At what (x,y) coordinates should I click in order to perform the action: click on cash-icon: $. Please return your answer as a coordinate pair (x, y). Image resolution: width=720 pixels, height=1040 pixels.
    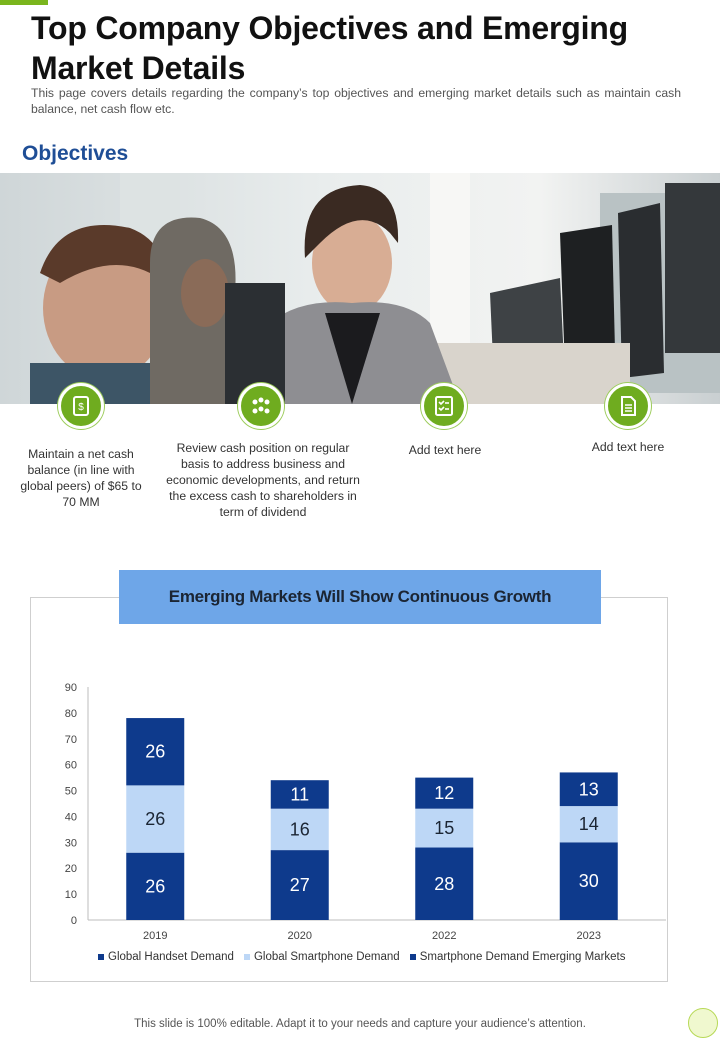
    Looking at the image, I should click on (81, 406).